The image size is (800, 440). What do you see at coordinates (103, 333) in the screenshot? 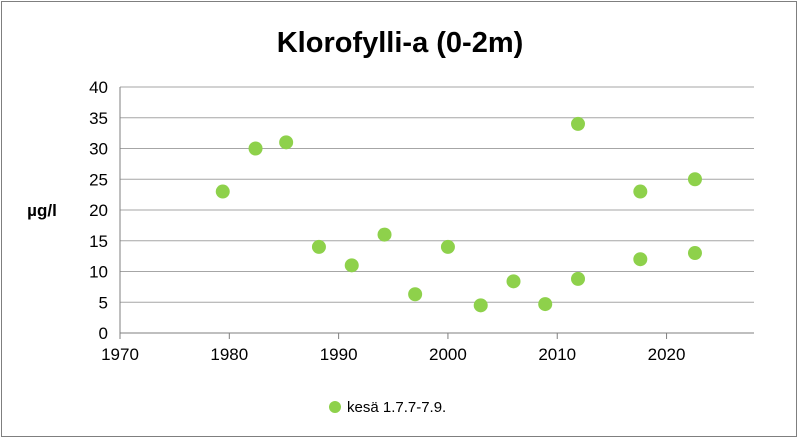
I see `y-tick-label-0: 0` at bounding box center [103, 333].